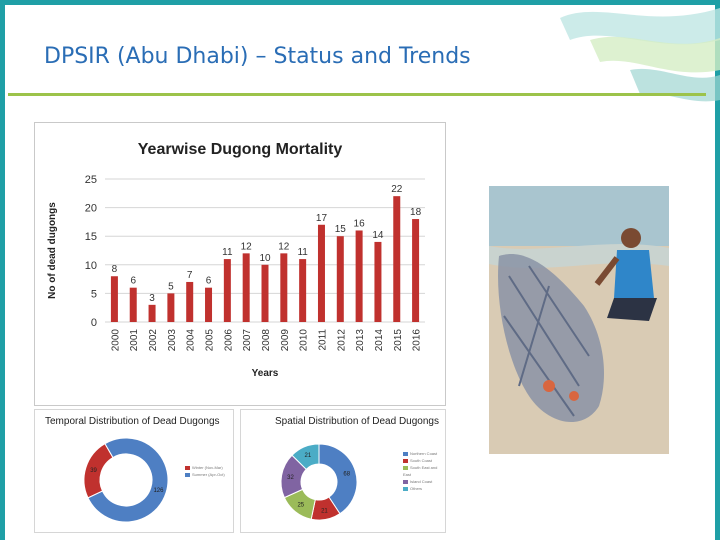  What do you see at coordinates (417, 340) in the screenshot?
I see `x-tick-label: 2016` at bounding box center [417, 340].